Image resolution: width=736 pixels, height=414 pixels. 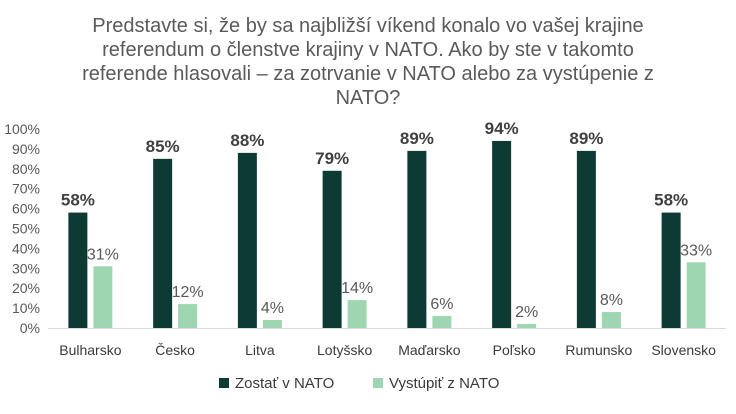 What do you see at coordinates (163, 146) in the screenshot?
I see `data-label-zostat: 85%` at bounding box center [163, 146].